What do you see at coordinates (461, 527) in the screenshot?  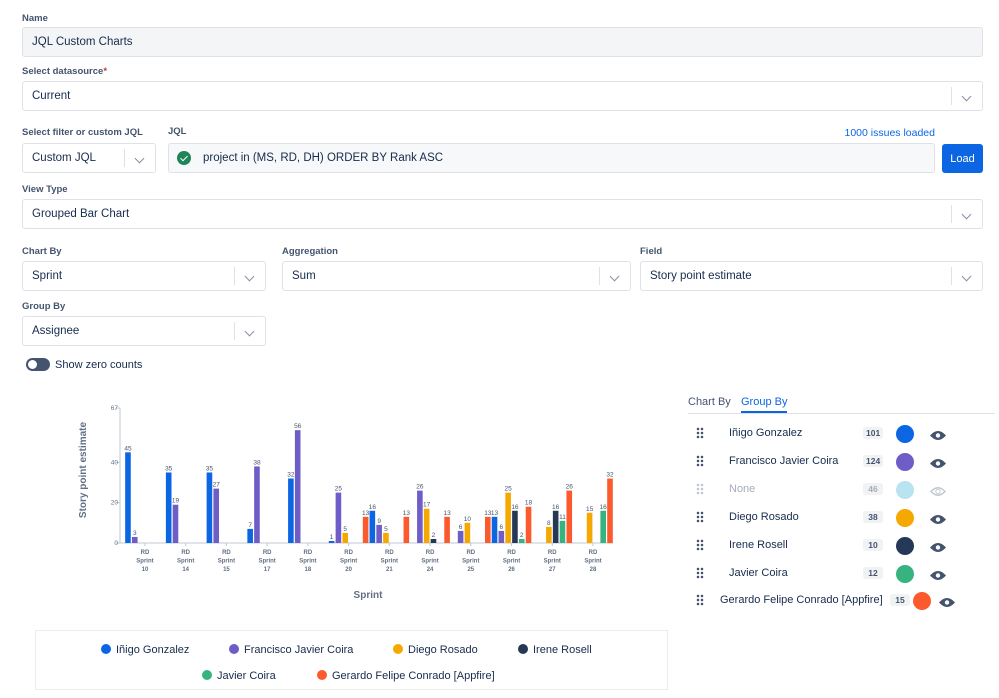 I see `value-label: 6` at bounding box center [461, 527].